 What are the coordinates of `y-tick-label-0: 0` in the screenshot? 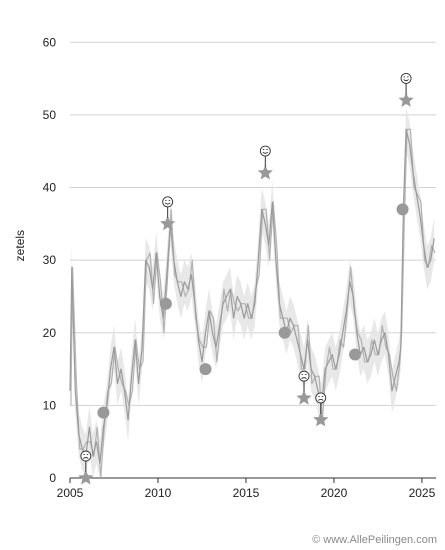 It's located at (52, 478).